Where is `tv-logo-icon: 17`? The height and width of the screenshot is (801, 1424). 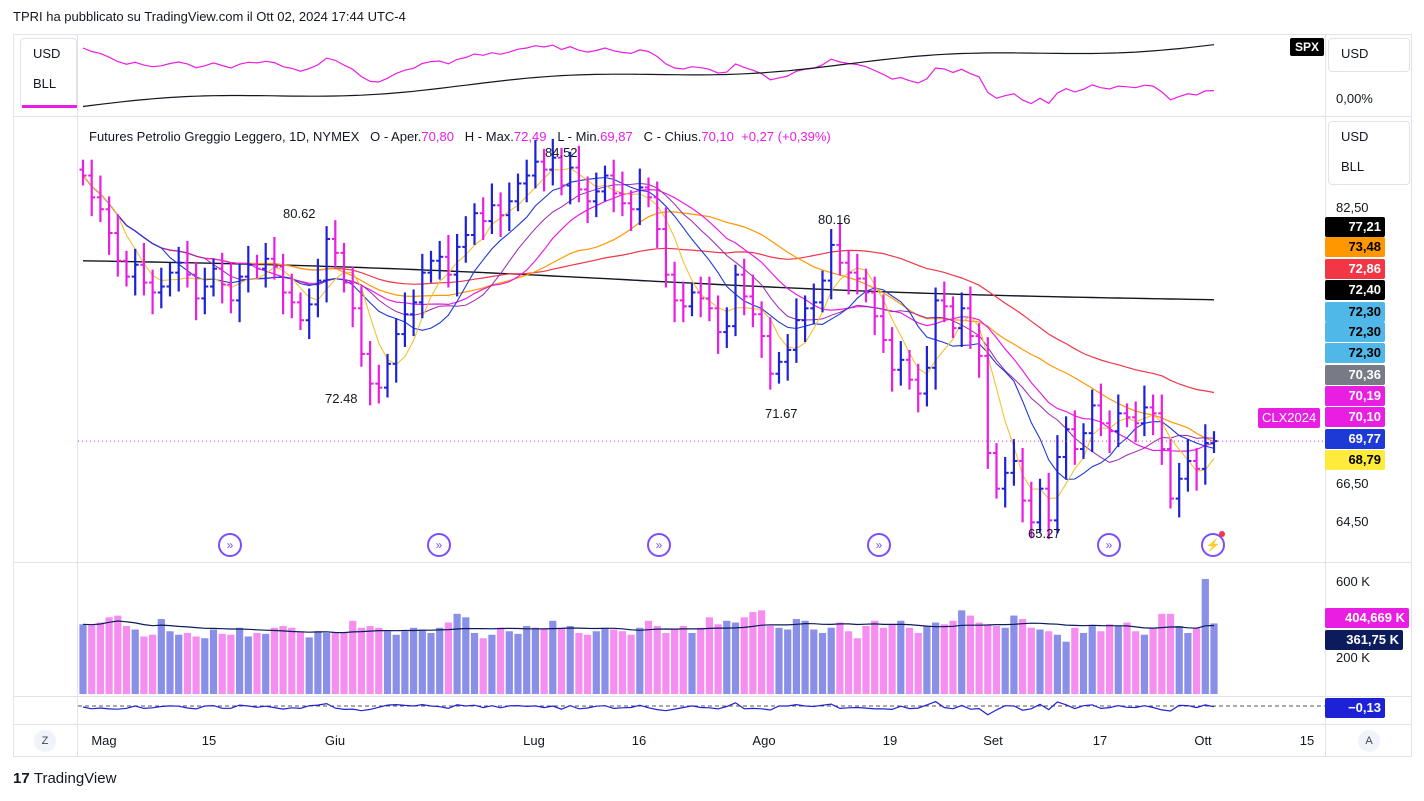 tv-logo-icon: 17 is located at coordinates (21, 778).